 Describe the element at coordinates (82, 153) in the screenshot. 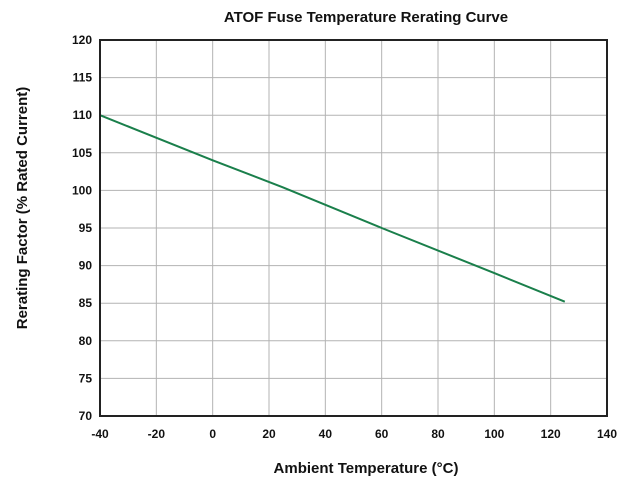

I see `y-tick-label: 105` at that location.